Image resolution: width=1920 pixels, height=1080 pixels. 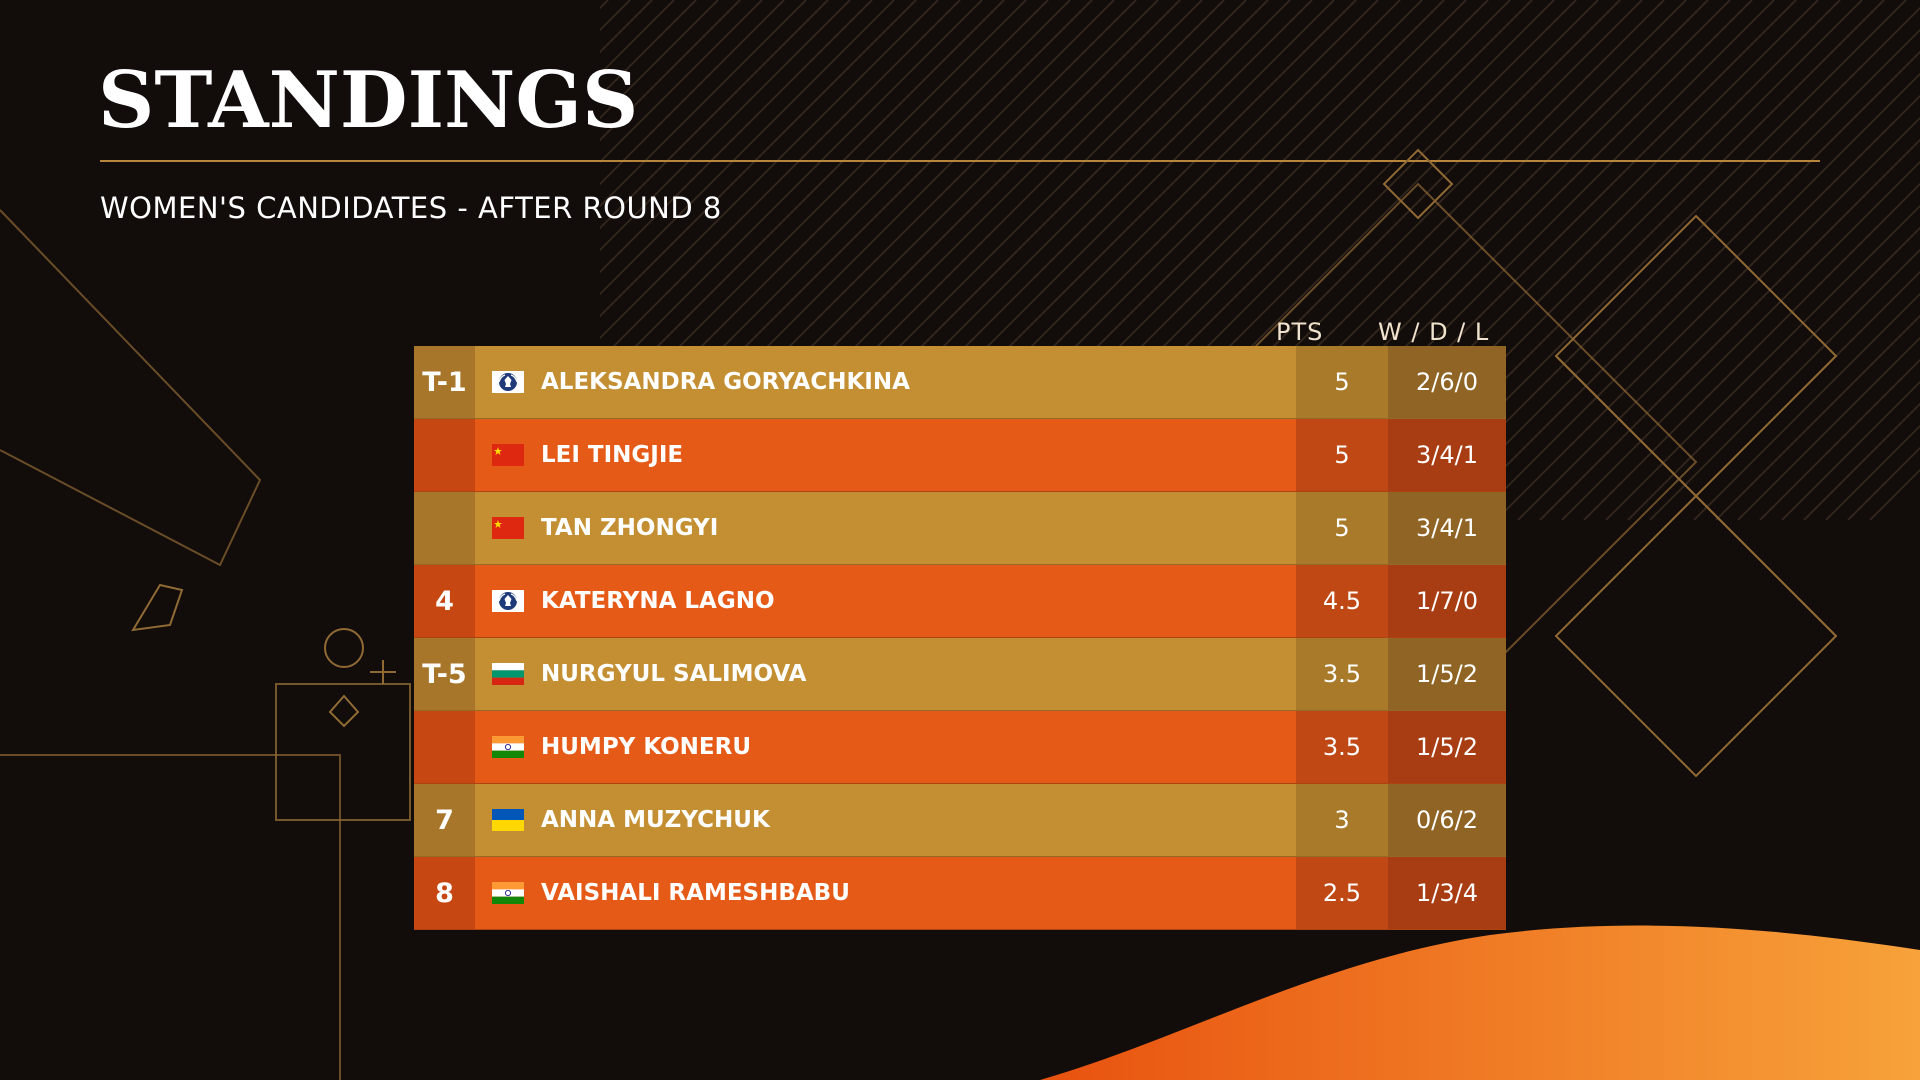 I want to click on page-subtitle: WOMEN'S CANDIDATES - AFTER ROUND 8, so click(x=411, y=208).